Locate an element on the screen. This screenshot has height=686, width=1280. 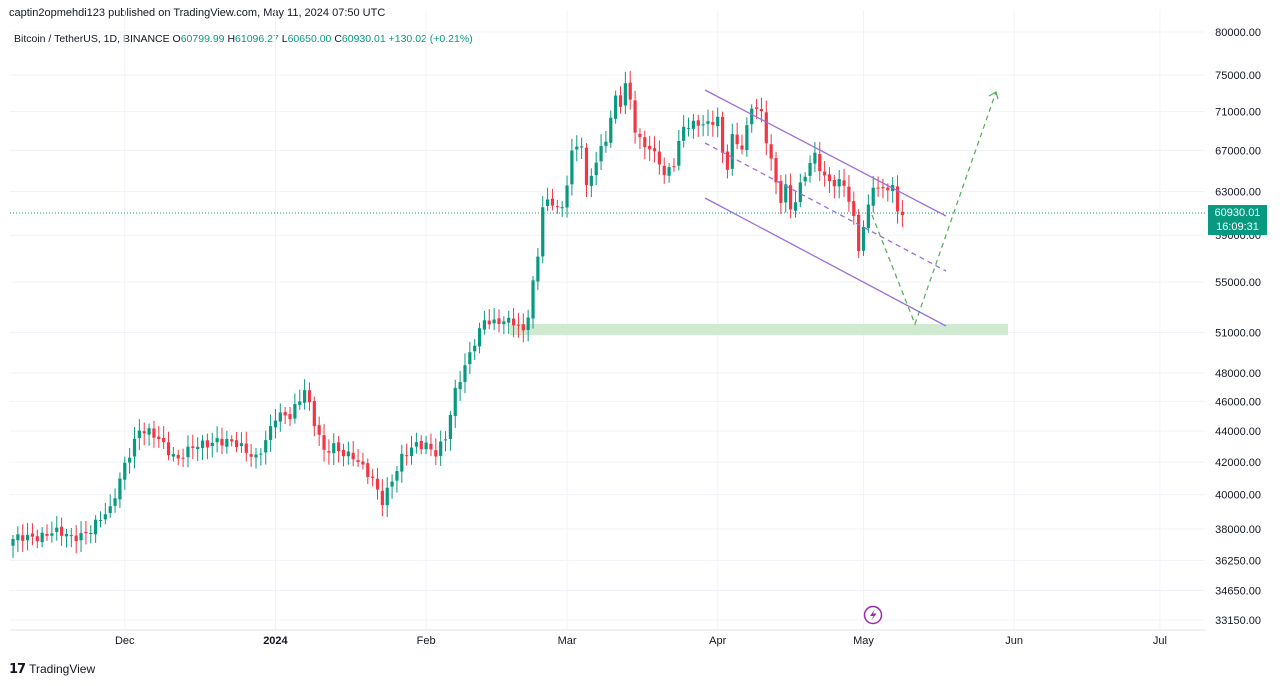
close-value: 60930.01 is located at coordinates (363, 39).